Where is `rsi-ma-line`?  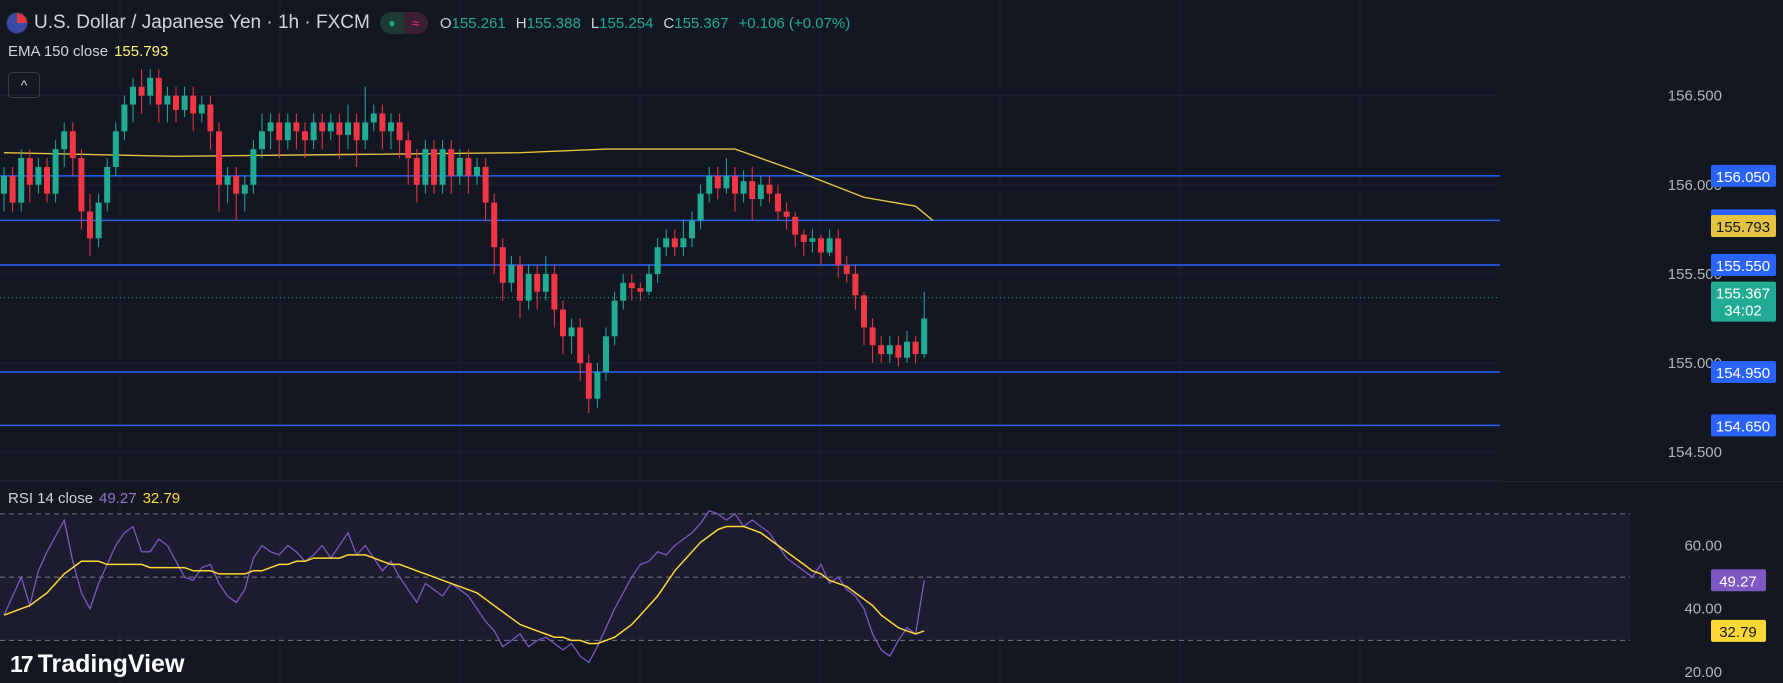
rsi-ma-line is located at coordinates (464, 585).